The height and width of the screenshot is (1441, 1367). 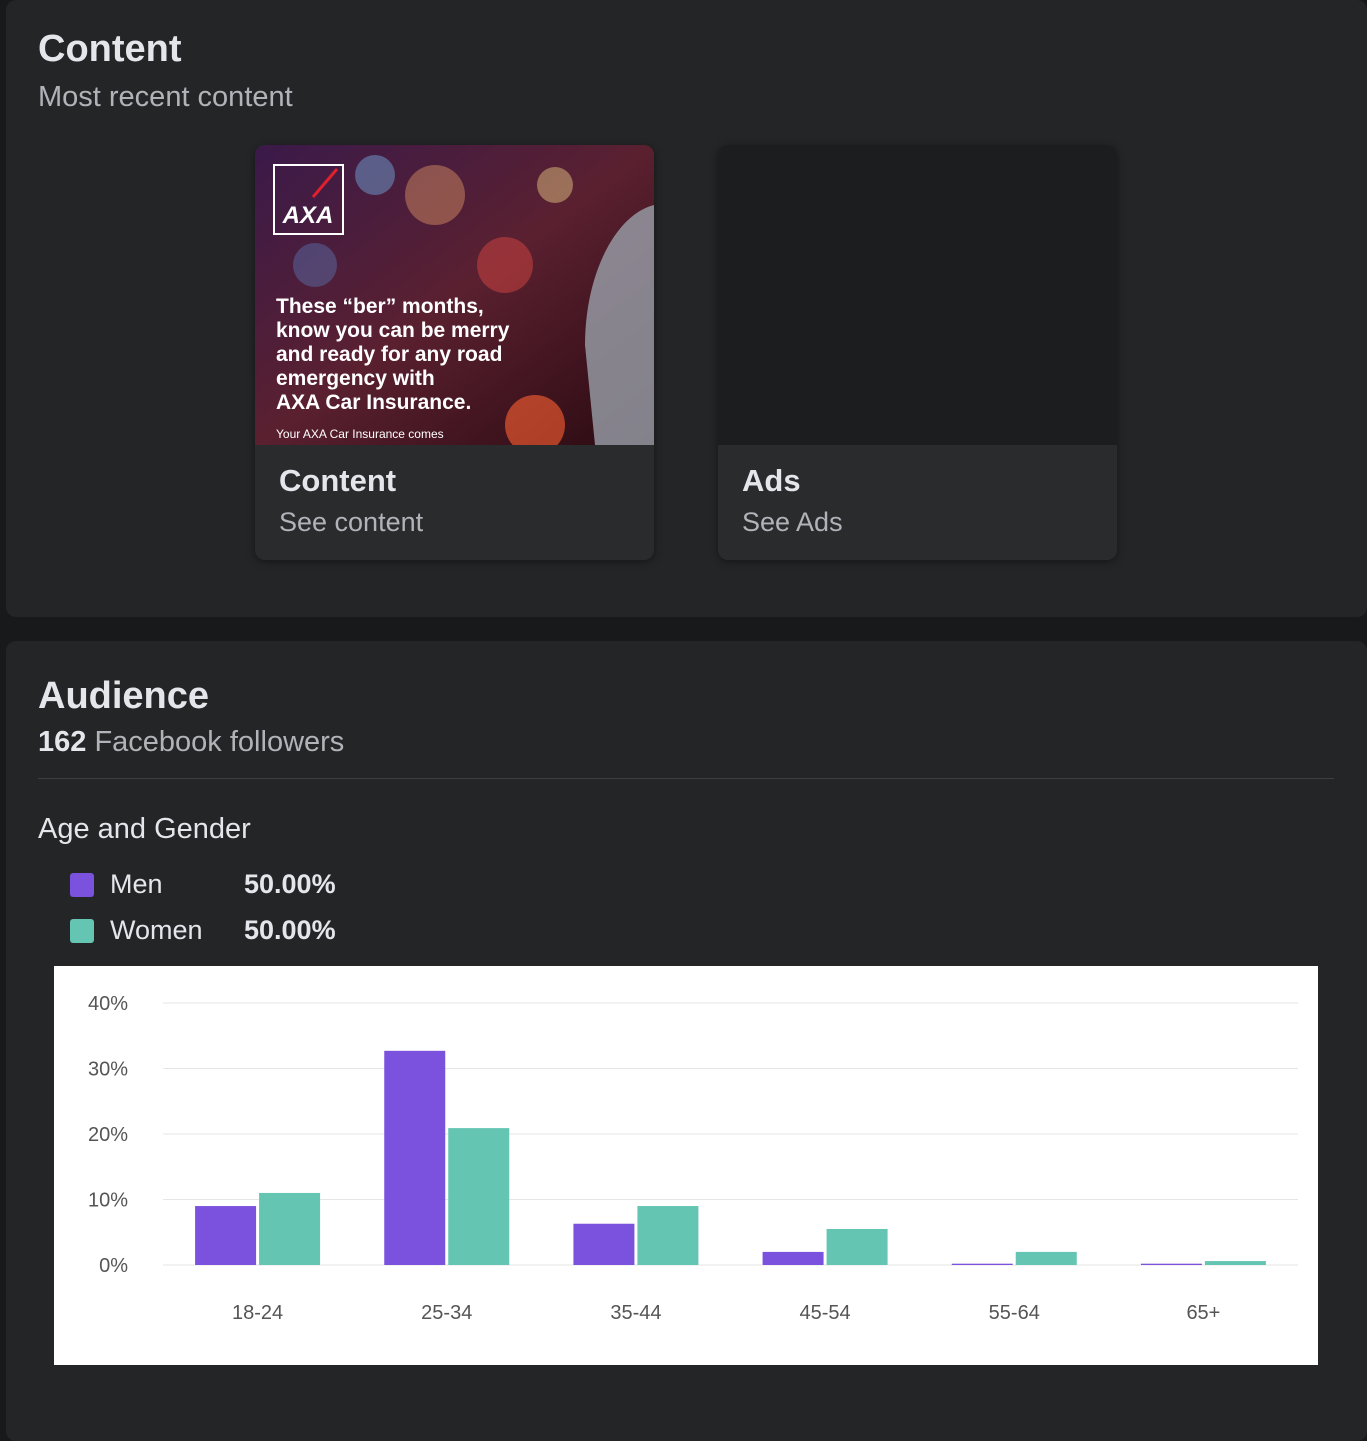 I want to click on ads-image, so click(x=917, y=295).